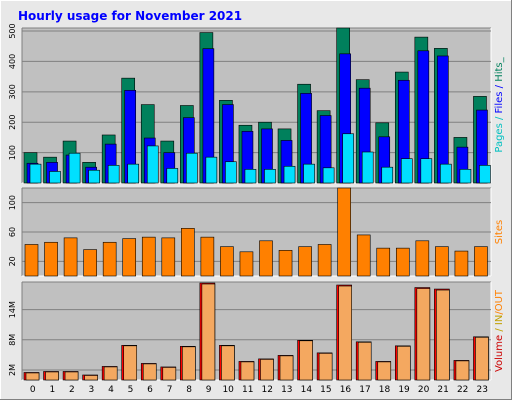 This screenshot has width=512, height=400. I want to click on x-tick-label: 22, so click(462, 390).